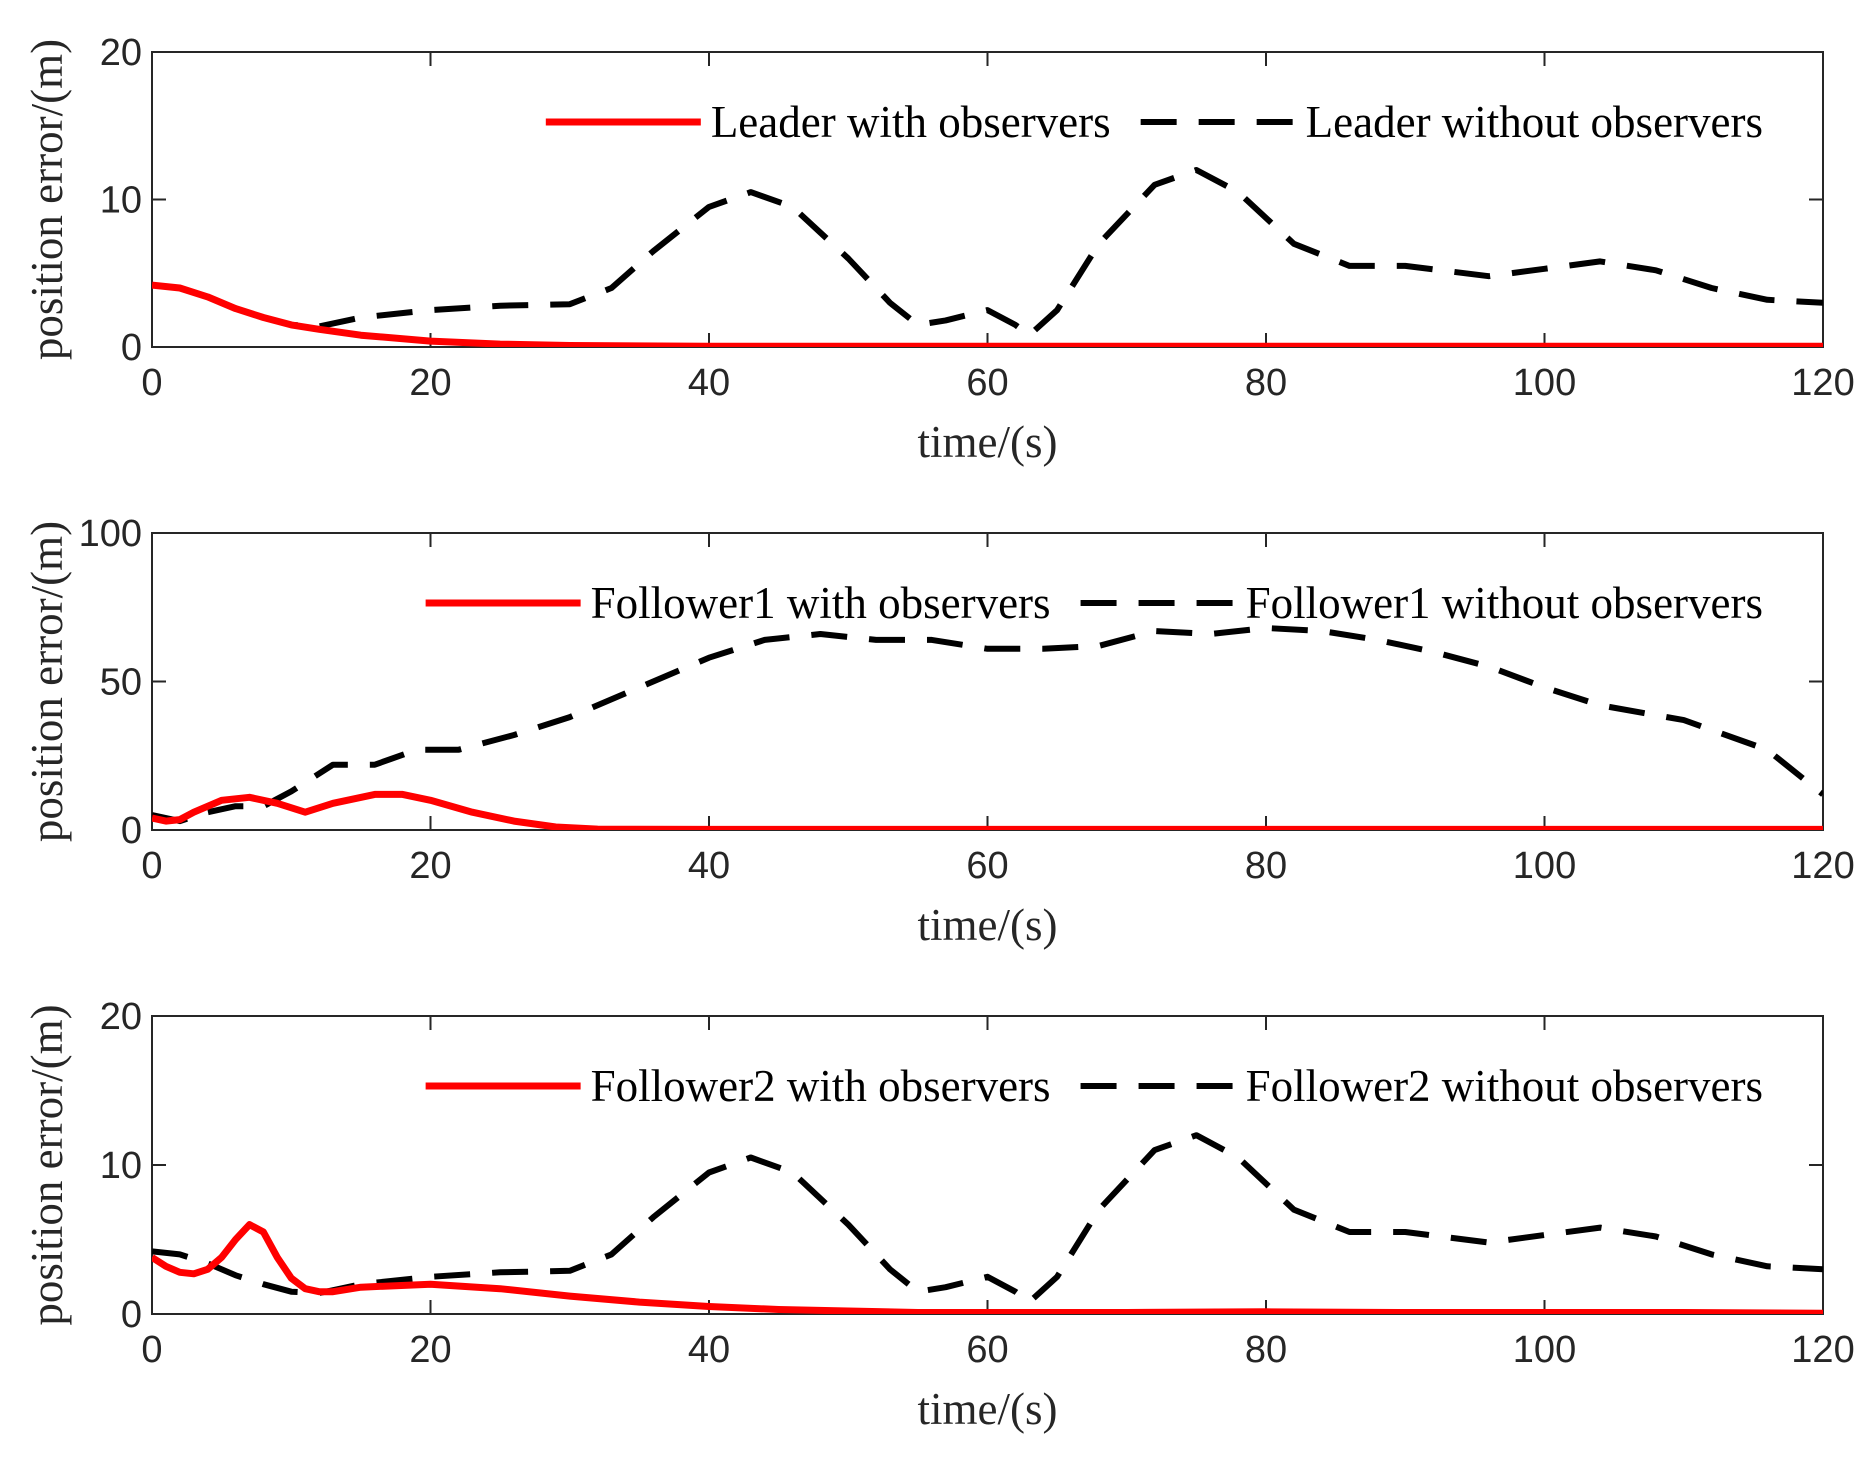  Describe the element at coordinates (821, 603) in the screenshot. I see `legend-label: Follower1 with observers` at that location.